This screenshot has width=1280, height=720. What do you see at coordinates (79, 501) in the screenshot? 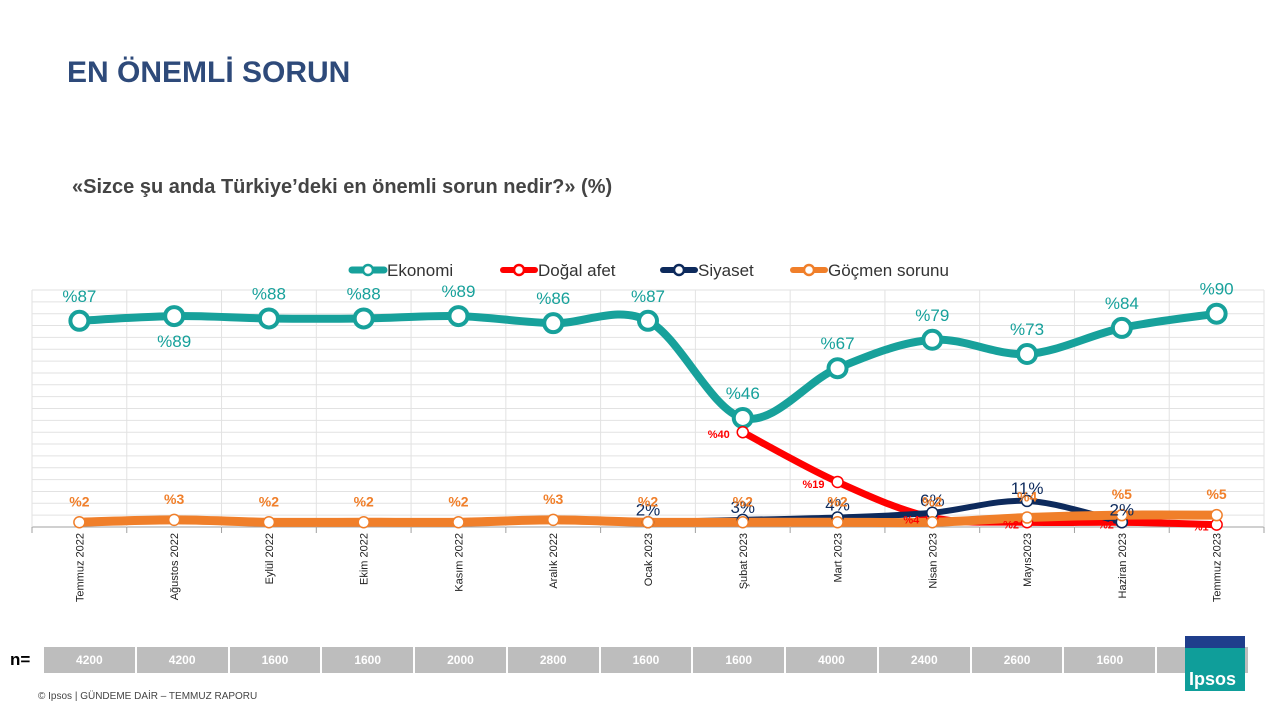
I see `data-label-3-0: %2` at bounding box center [79, 501].